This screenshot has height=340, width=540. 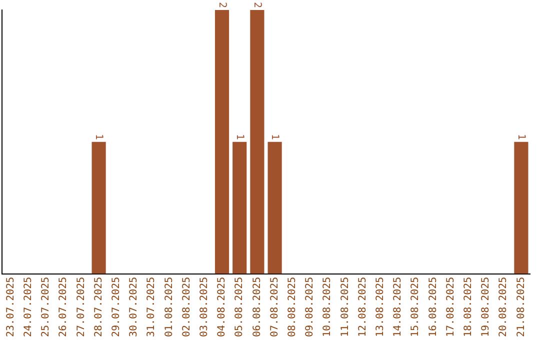 I want to click on x-tick-label: 11.08.2025, so click(x=345, y=307).